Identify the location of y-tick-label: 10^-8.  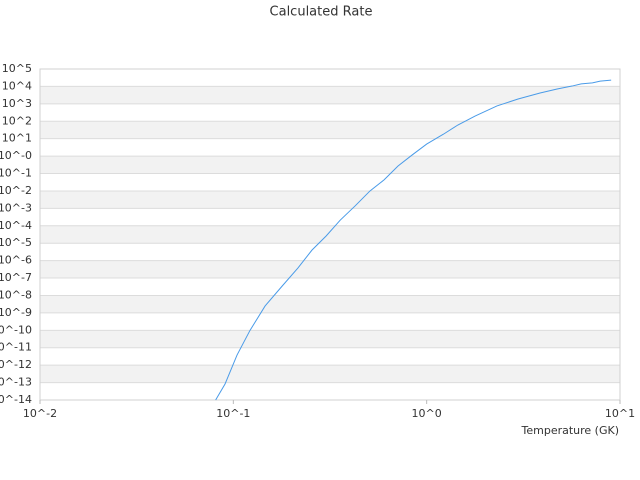
(16, 294).